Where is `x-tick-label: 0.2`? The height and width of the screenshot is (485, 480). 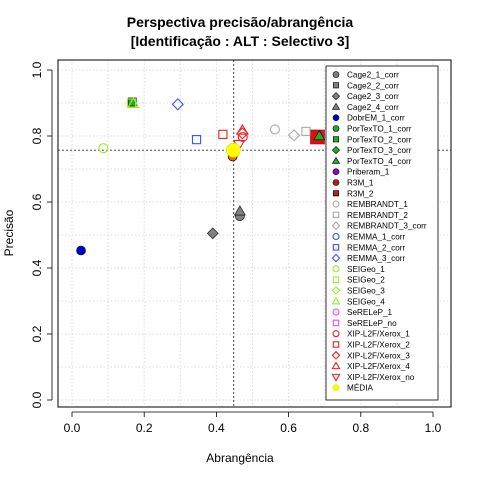 x-tick-label: 0.2 is located at coordinates (144, 428).